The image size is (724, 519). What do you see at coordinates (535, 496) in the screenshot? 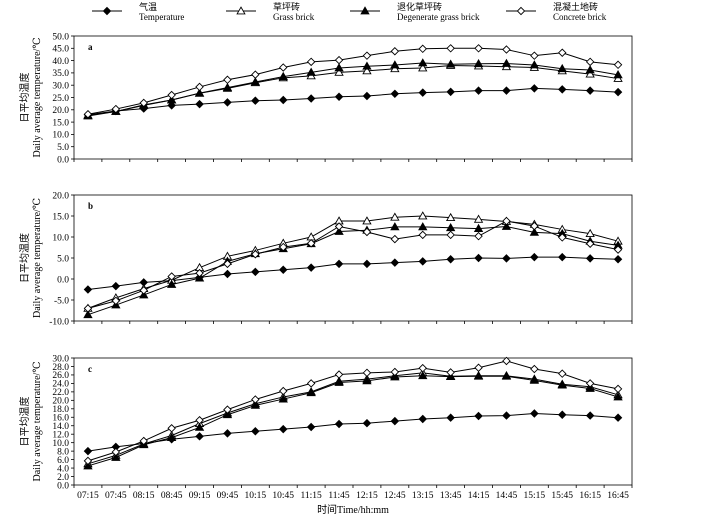
I see `x-tick-label: 15:15` at bounding box center [535, 496].